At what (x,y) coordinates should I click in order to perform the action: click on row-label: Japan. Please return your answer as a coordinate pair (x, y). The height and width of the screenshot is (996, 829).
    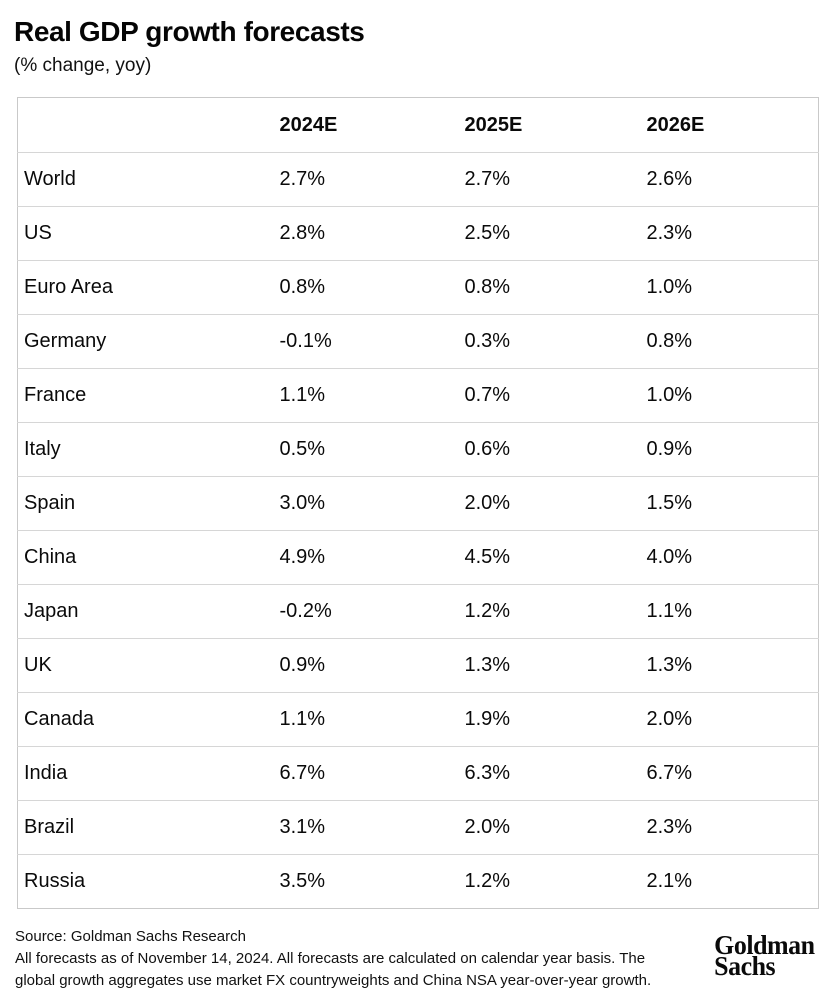
    Looking at the image, I should click on (145, 611).